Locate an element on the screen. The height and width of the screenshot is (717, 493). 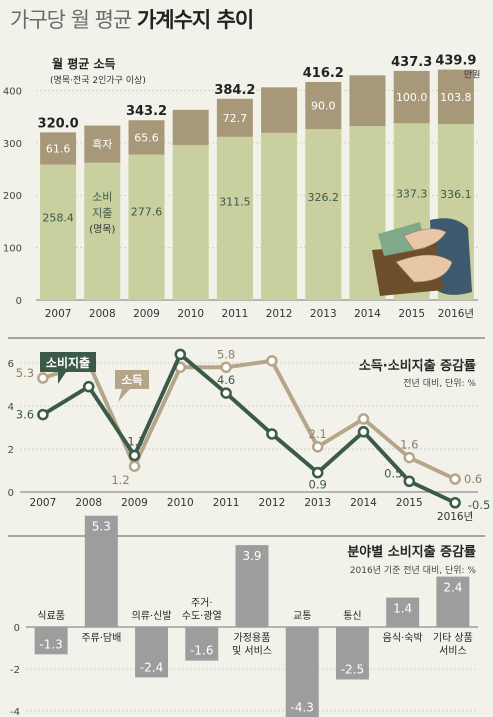
spend-label-line2: 지출 is located at coordinates (102, 212).